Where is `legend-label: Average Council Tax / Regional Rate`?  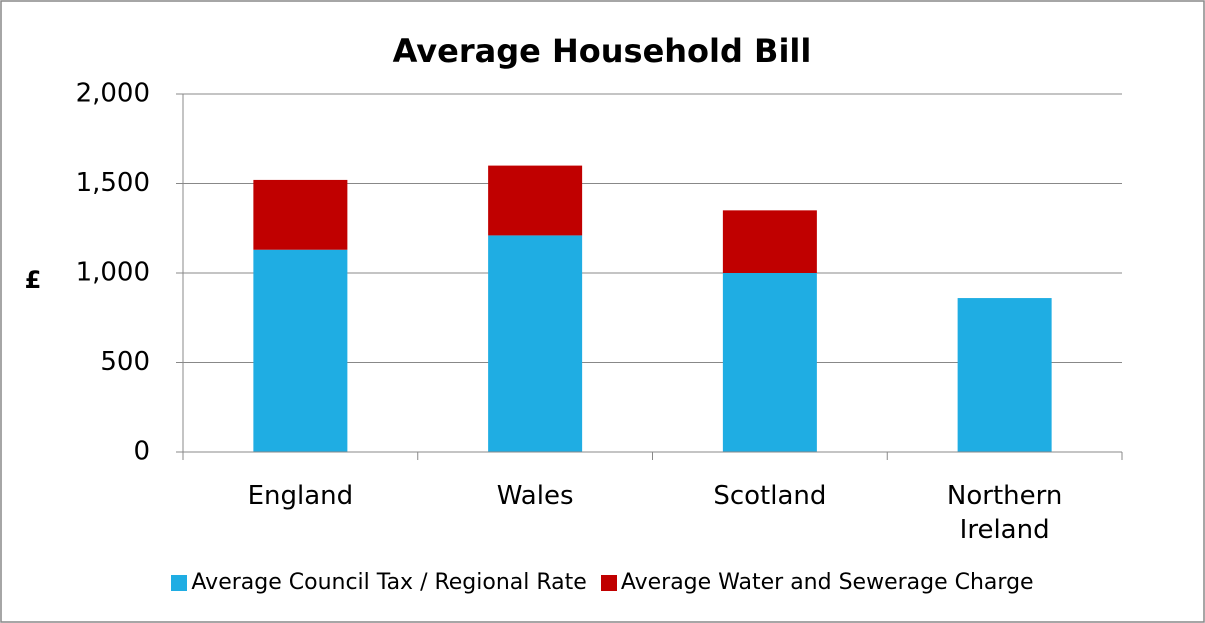
legend-label: Average Council Tax / Regional Rate is located at coordinates (389, 582).